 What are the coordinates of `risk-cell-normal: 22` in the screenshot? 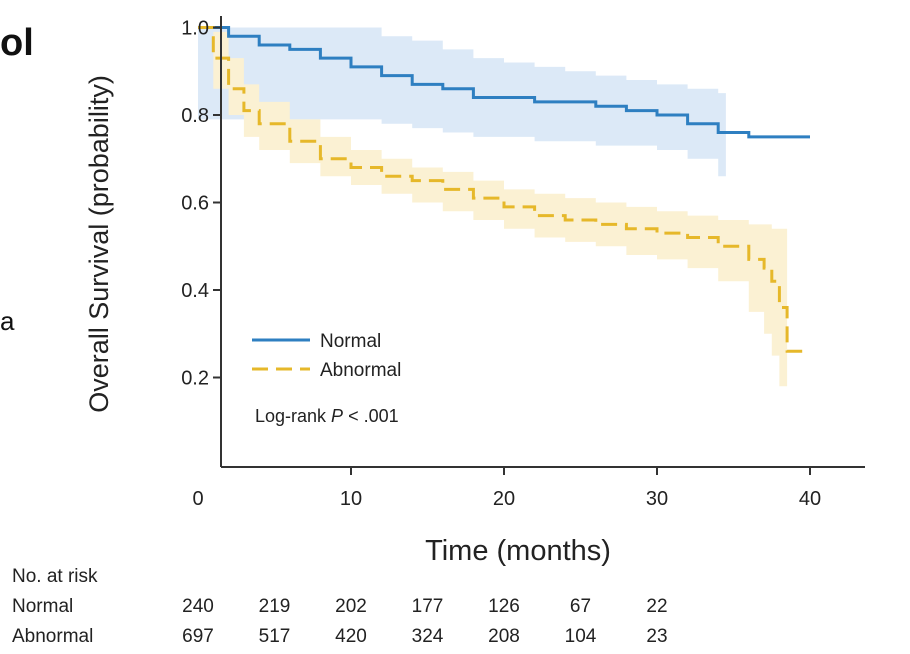 It's located at (657, 606).